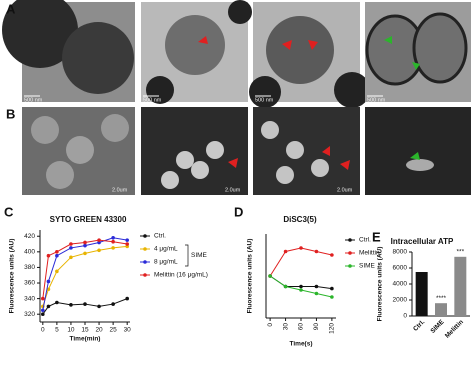 This screenshot has height=365, width=474. What do you see at coordinates (29, 267) in the screenshot?
I see `y-tick-label: 380` at bounding box center [29, 267].